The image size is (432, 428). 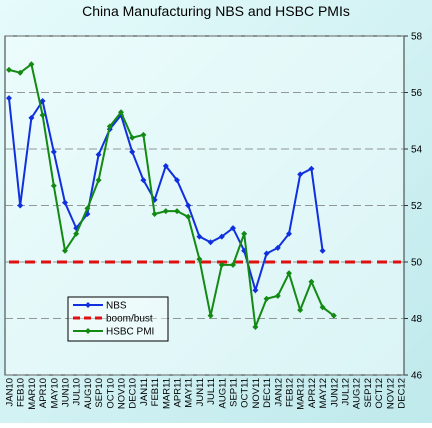 I want to click on x-tick-label: NOV12, so click(x=390, y=393).